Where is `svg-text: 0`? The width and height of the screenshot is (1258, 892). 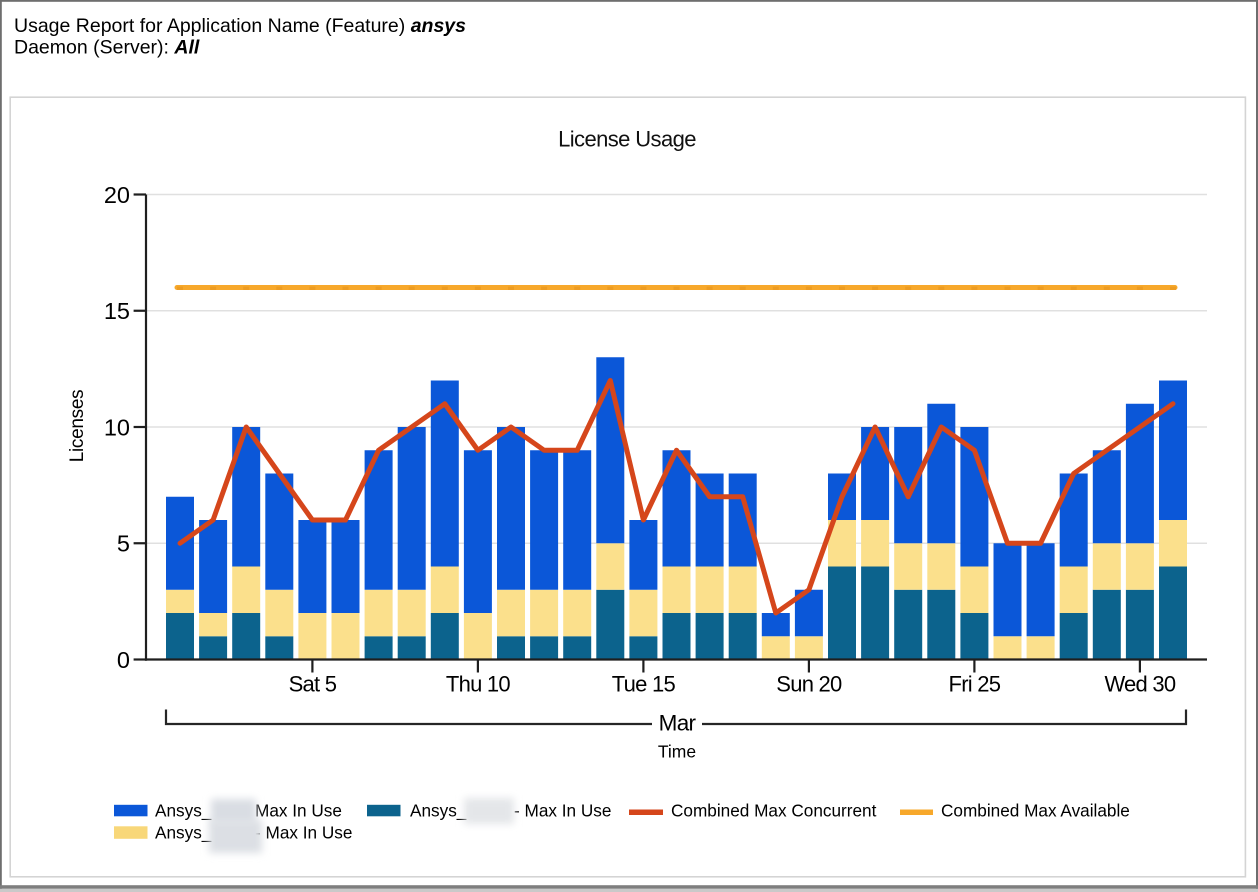
svg-text: 0 is located at coordinates (123, 660).